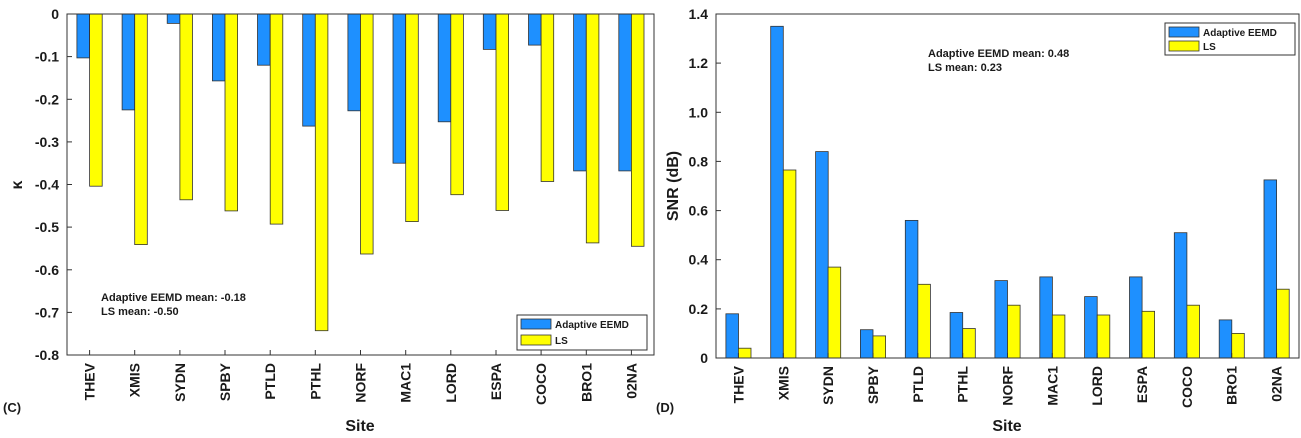 This screenshot has height=438, width=1301. Describe the element at coordinates (47, 142) in the screenshot. I see `y-tick-label: -0.3` at that location.